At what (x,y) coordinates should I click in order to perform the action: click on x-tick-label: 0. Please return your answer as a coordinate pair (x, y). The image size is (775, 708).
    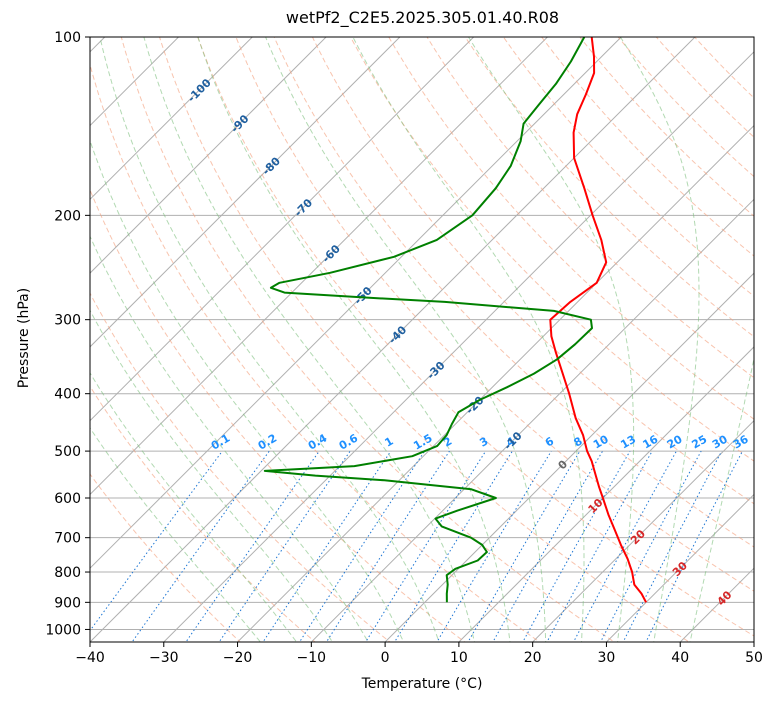
    Looking at the image, I should click on (385, 658).